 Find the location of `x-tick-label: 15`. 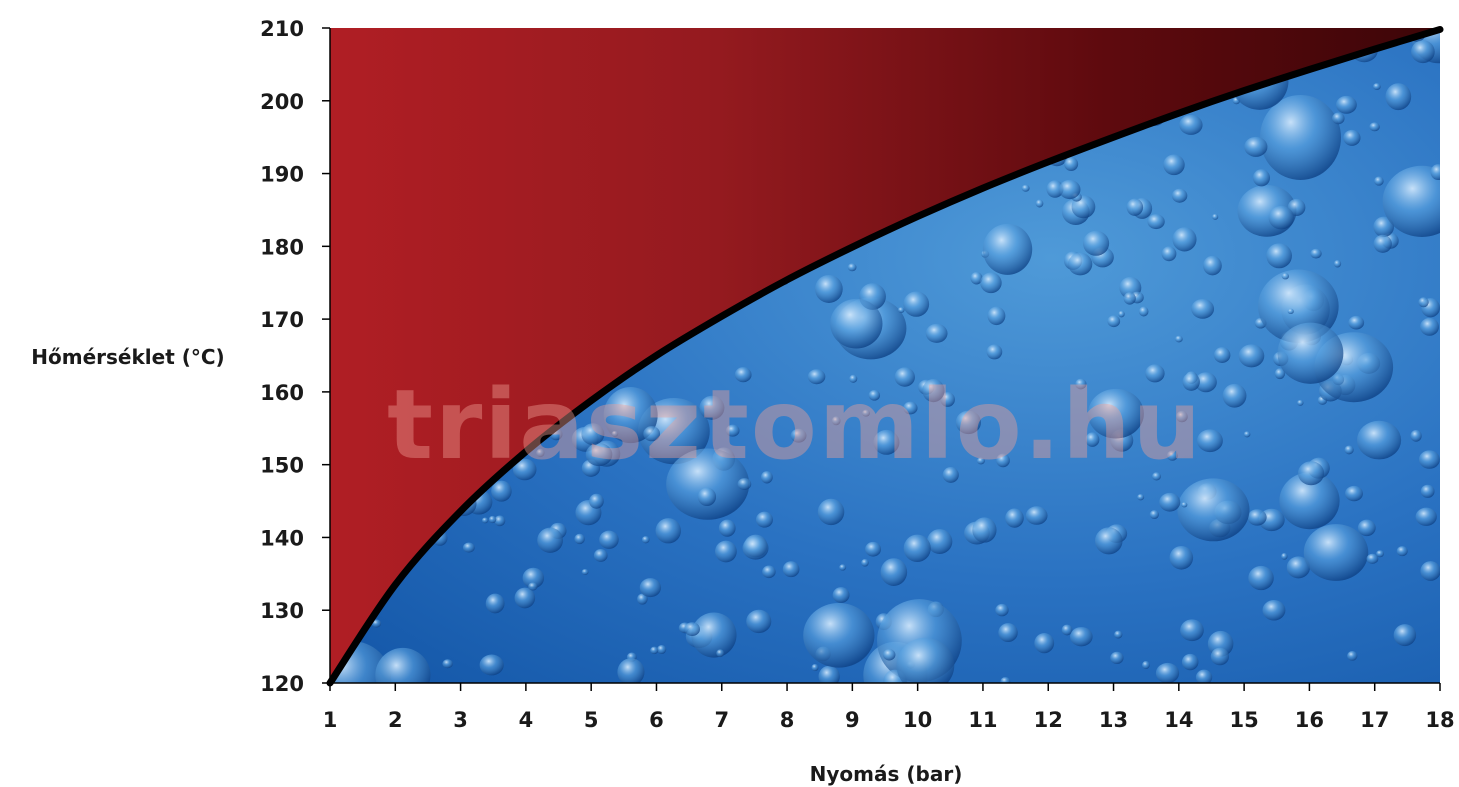

x-tick-label: 15 is located at coordinates (1244, 720).